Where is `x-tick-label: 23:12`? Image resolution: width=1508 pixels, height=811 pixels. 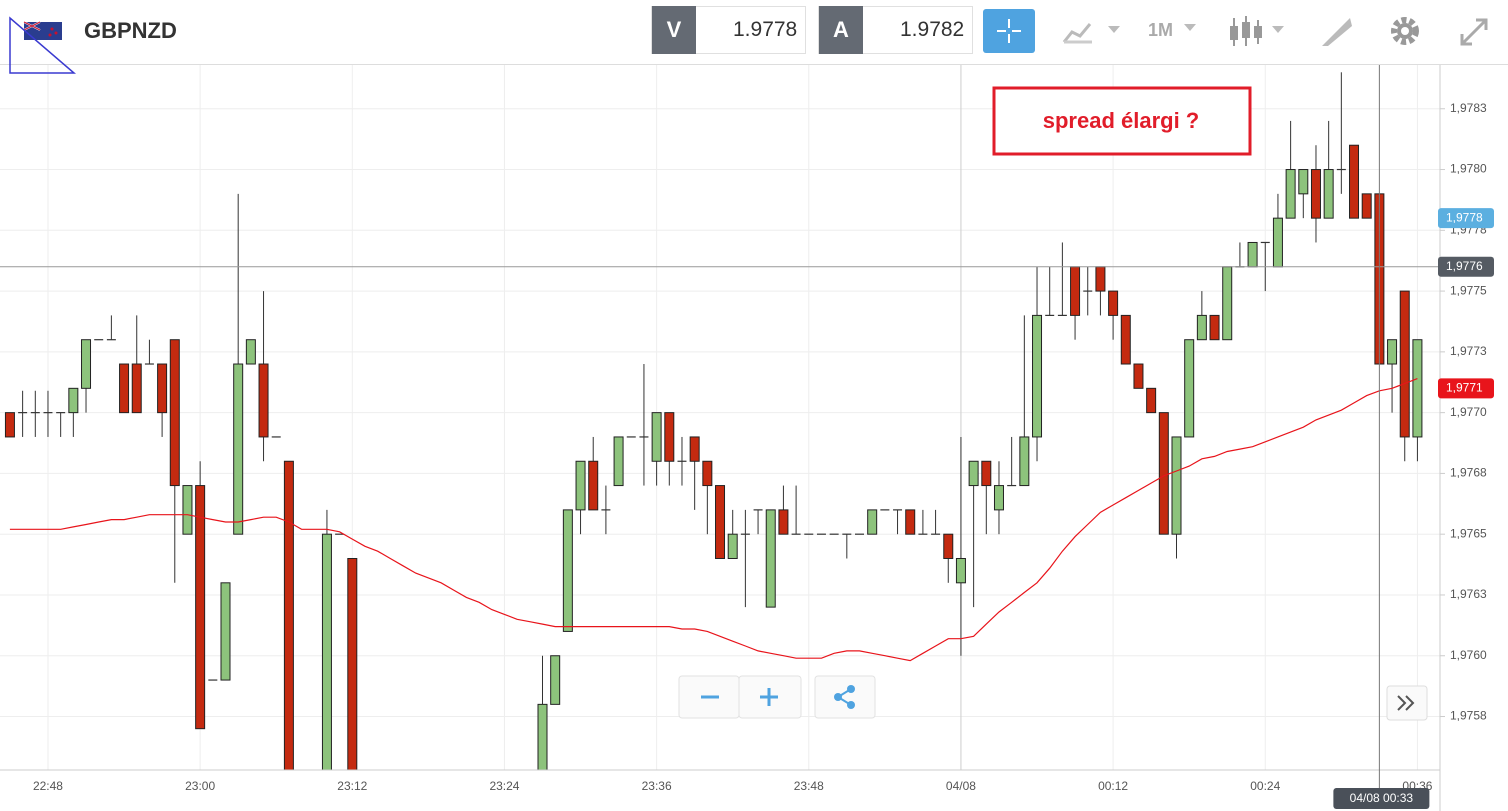 x-tick-label: 23:12 is located at coordinates (352, 786).